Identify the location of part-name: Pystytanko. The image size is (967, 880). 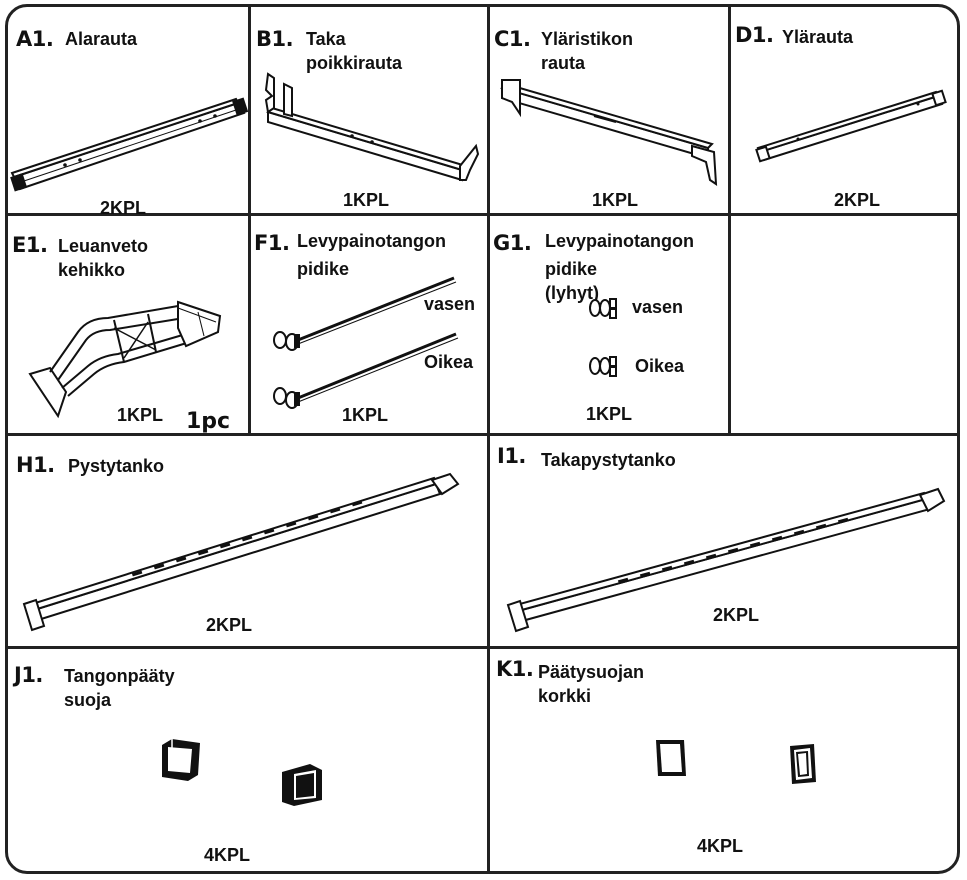
(116, 466).